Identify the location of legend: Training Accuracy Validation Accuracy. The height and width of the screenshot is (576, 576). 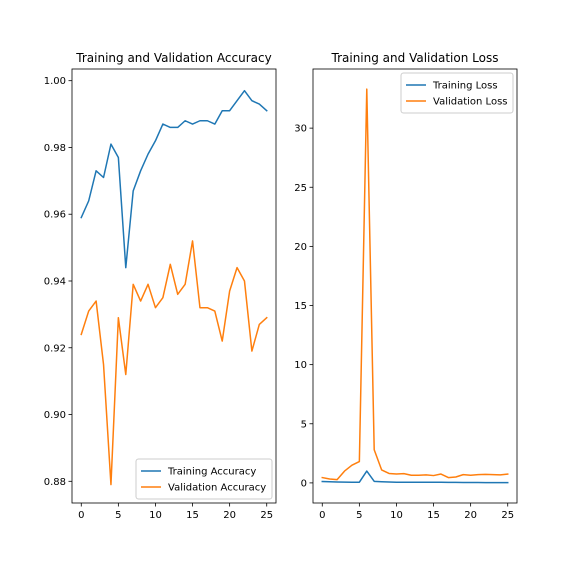
(204, 479).